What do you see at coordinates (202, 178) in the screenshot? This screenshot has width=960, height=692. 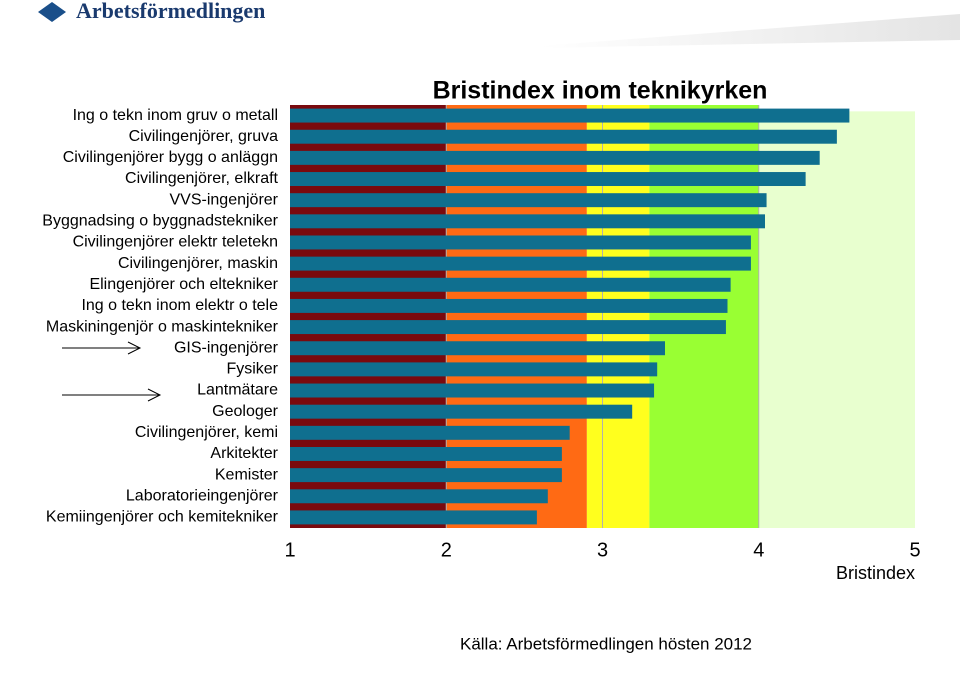 I see `y-tick-label: Civilingenjörer, elkraft` at bounding box center [202, 178].